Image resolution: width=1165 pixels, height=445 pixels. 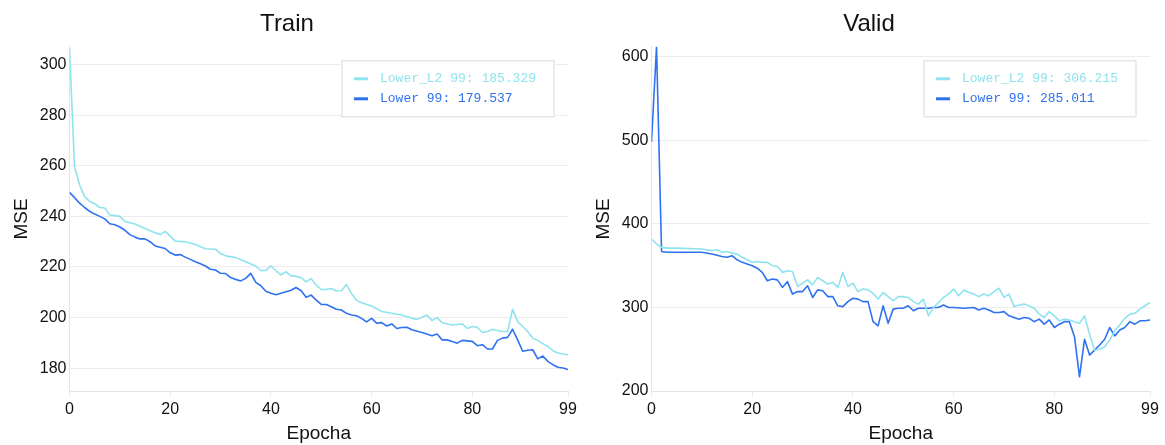 What do you see at coordinates (1040, 79) in the screenshot?
I see `legend-label: Lower_L2 99: 306.215` at bounding box center [1040, 79].